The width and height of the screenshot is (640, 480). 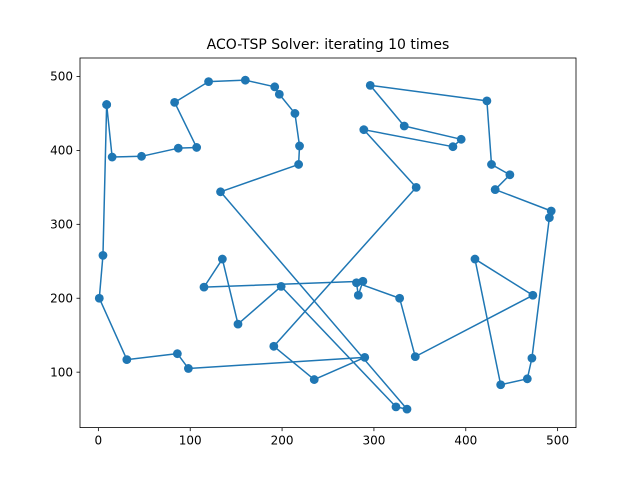 I want to click on y-tick-label: 100, so click(x=61, y=372).